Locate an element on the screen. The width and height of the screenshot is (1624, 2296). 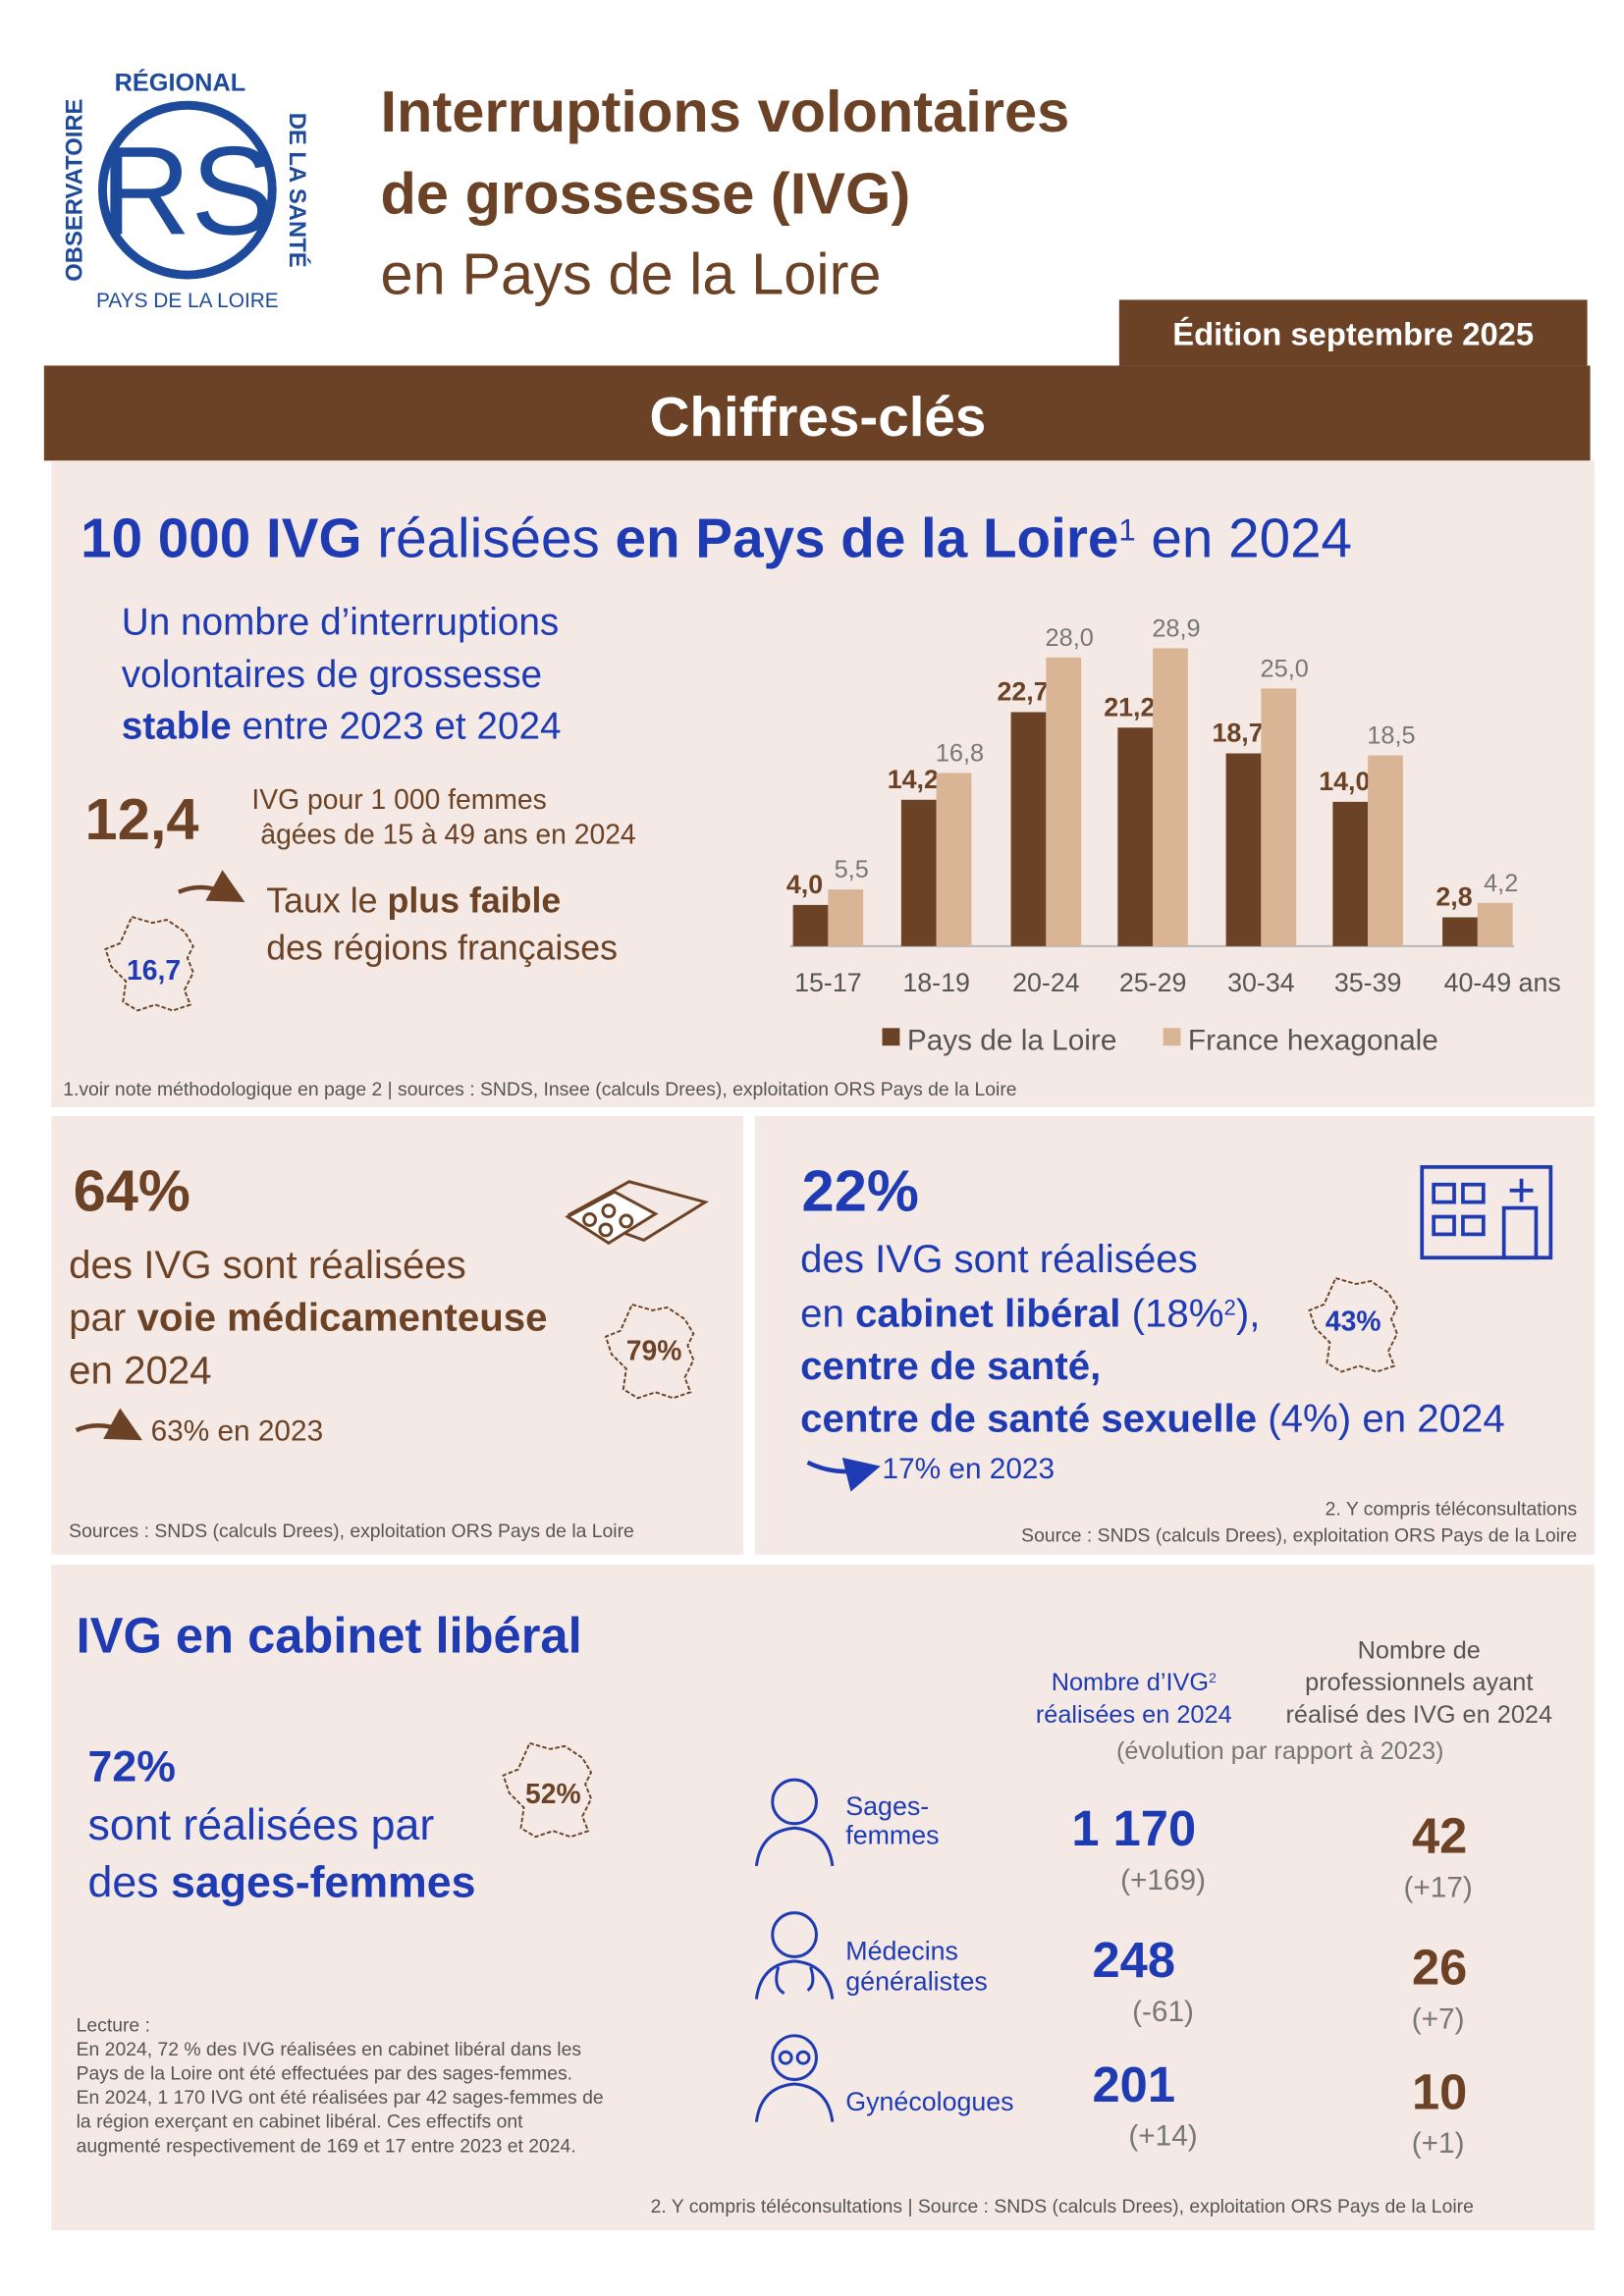
rank-text-part: Taux le is located at coordinates (326, 901).